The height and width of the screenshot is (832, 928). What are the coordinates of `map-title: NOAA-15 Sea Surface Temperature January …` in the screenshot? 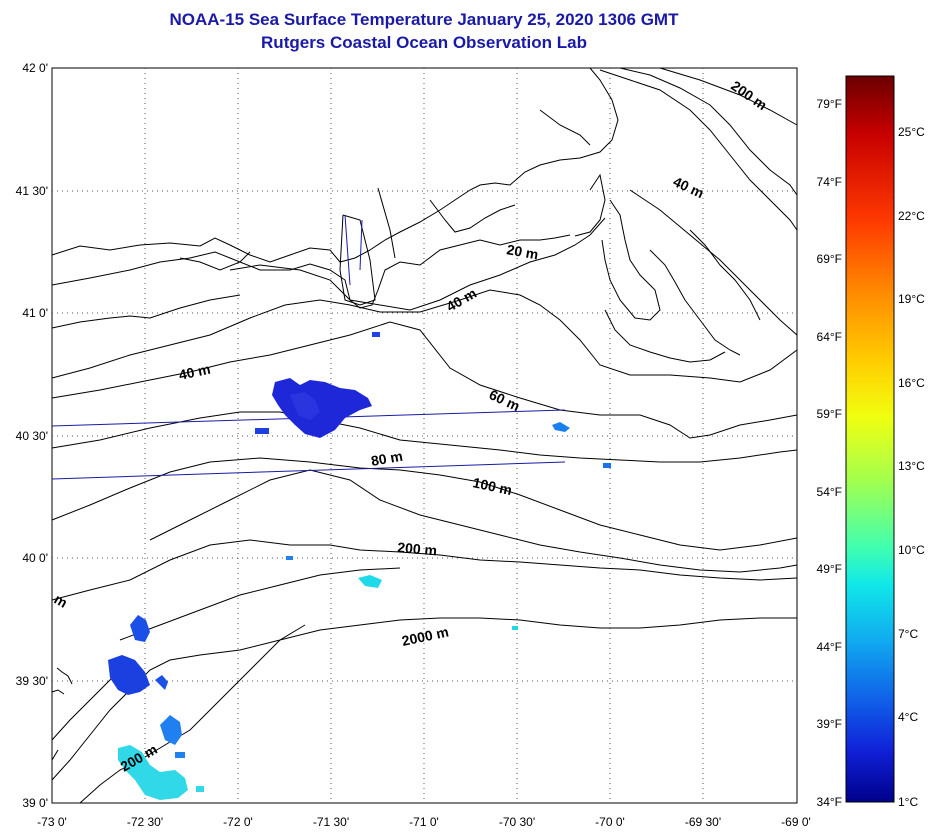 It's located at (424, 19).